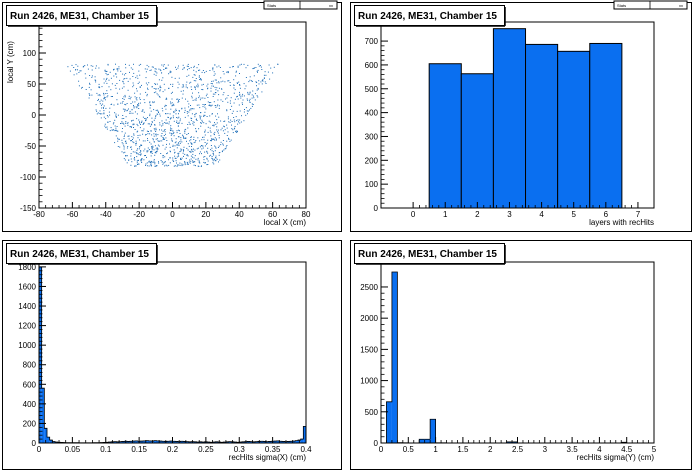 The width and height of the screenshot is (696, 472). What do you see at coordinates (73, 449) in the screenshot?
I see `x-tick-label: 0.05` at bounding box center [73, 449].